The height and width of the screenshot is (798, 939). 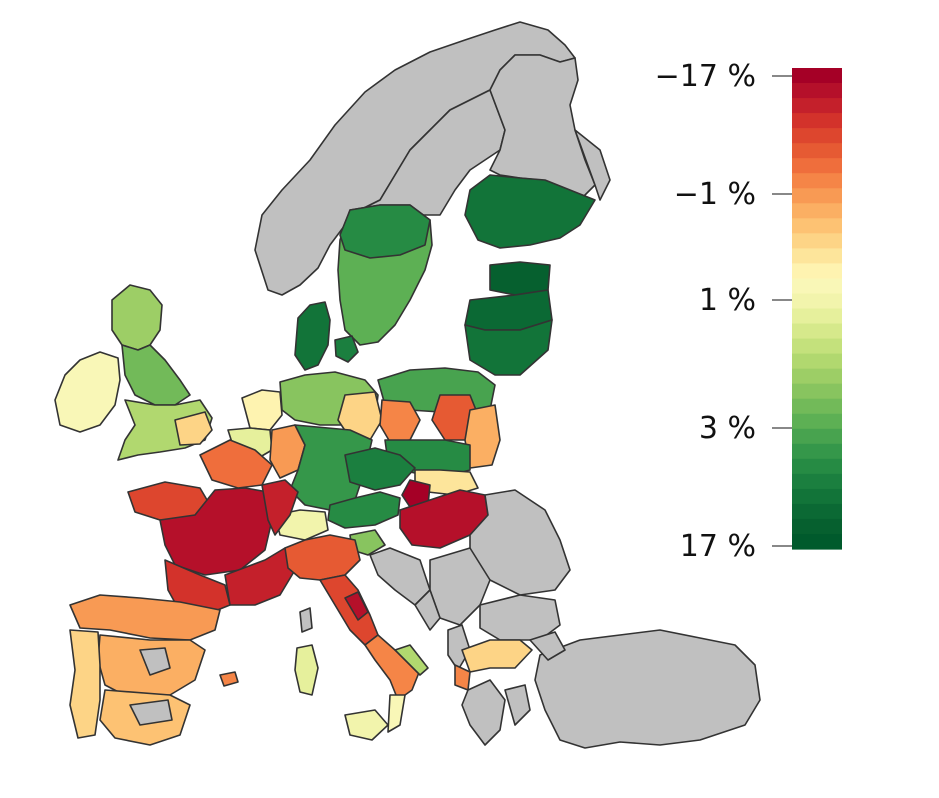 I want to click on region-romania, so click(x=520, y=542).